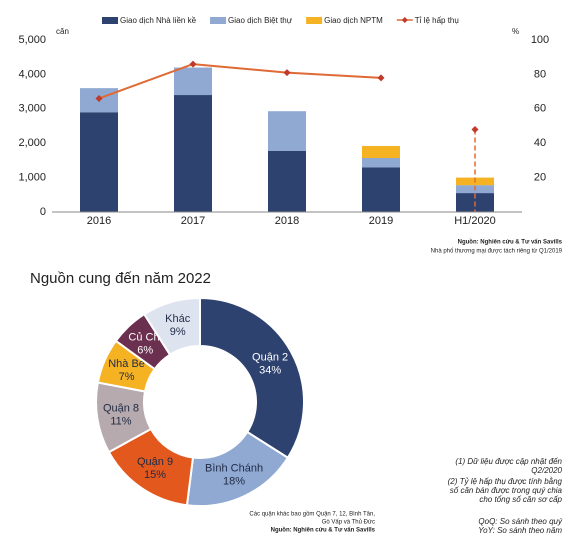  What do you see at coordinates (540, 178) in the screenshot?
I see `y2-tick-label: 20` at bounding box center [540, 178].